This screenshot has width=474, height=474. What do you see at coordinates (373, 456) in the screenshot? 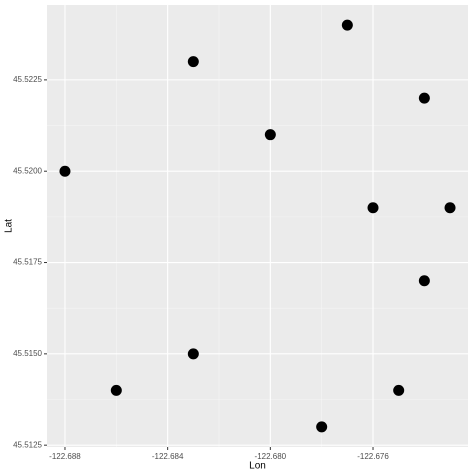
I see `x-tick-label: -122.676` at bounding box center [373, 456].